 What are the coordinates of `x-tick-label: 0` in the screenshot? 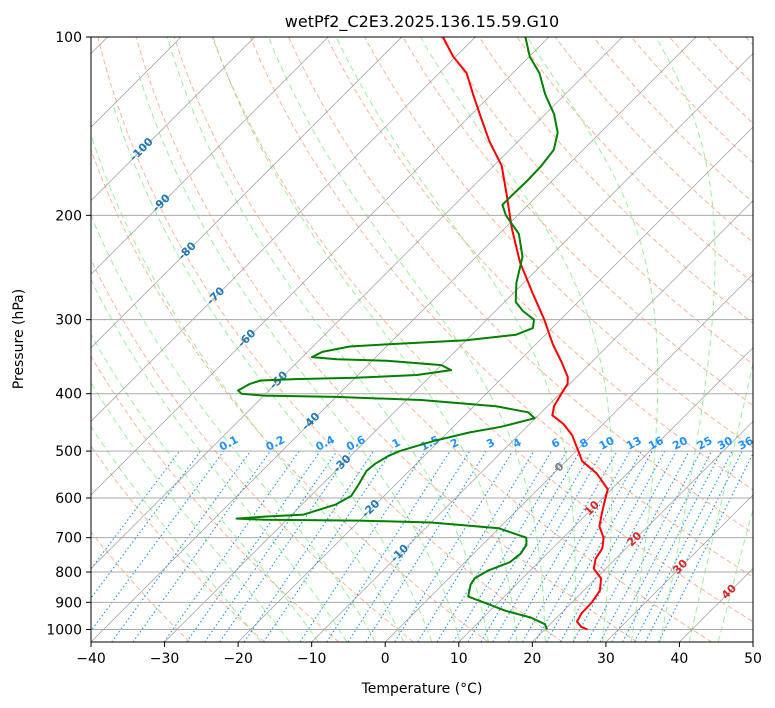 It's located at (385, 659).